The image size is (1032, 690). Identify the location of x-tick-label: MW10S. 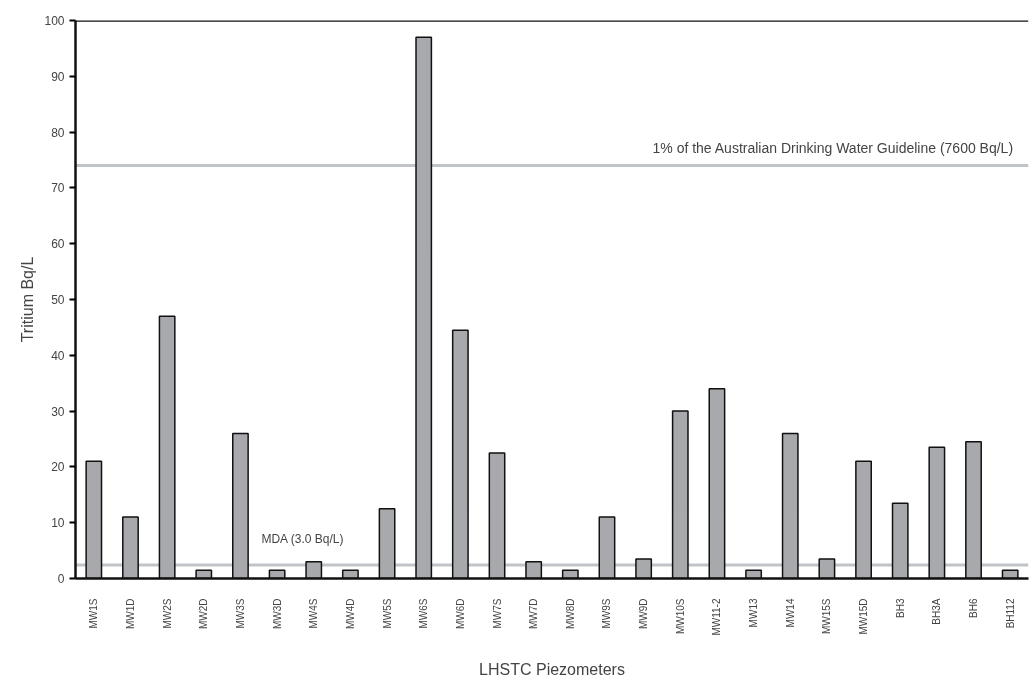
(680, 616).